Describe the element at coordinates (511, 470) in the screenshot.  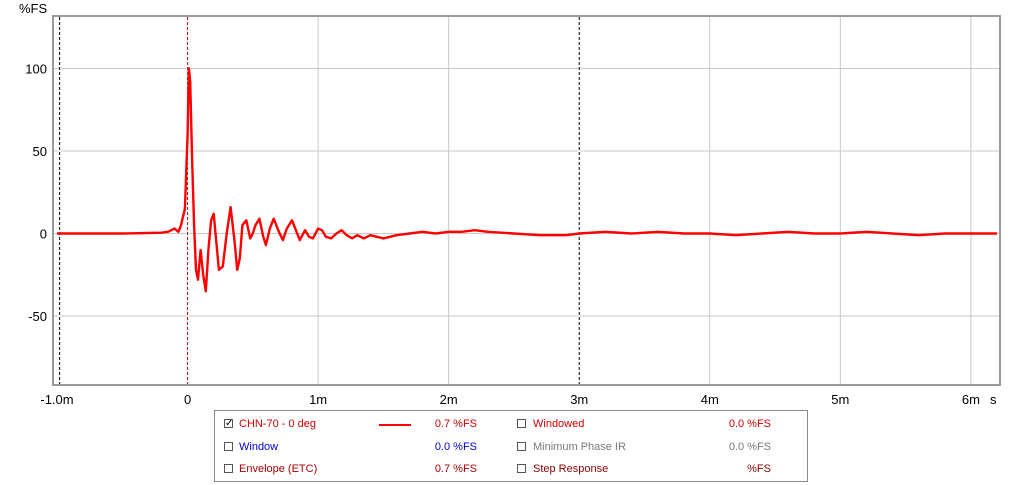
I see `legend-row: Envelope (ETC) 0.7 %FS Step Response %FS` at that location.